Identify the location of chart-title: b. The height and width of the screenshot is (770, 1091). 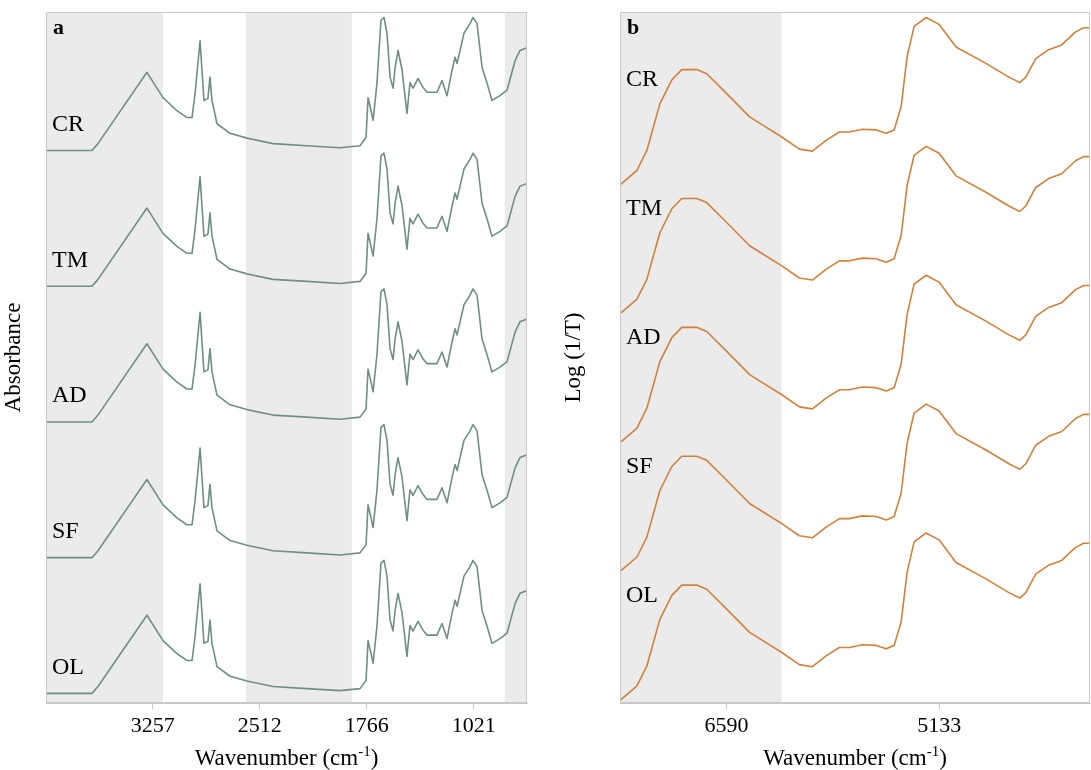
(633, 26).